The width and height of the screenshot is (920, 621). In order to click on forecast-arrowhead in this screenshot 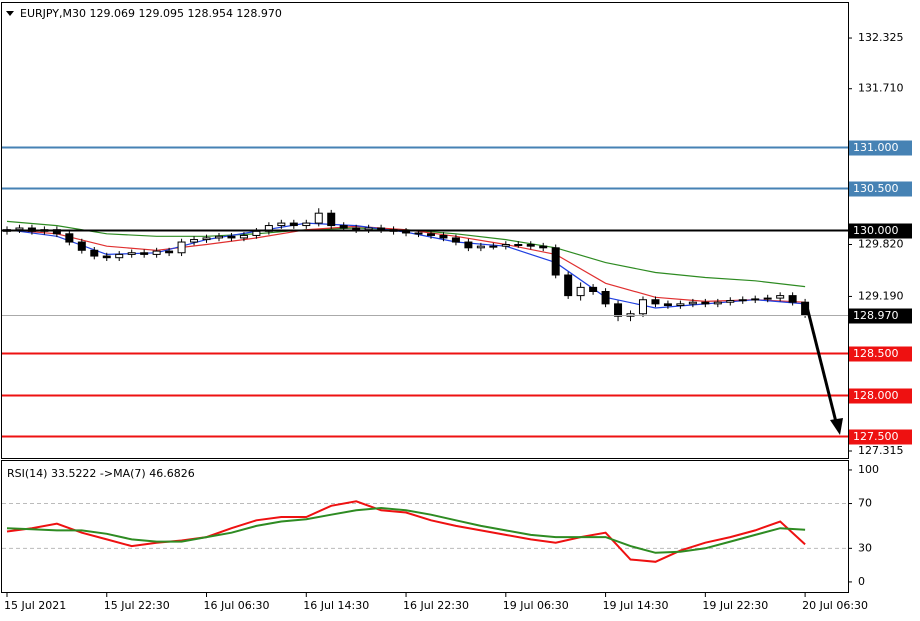, I will do `click(836, 426)`.